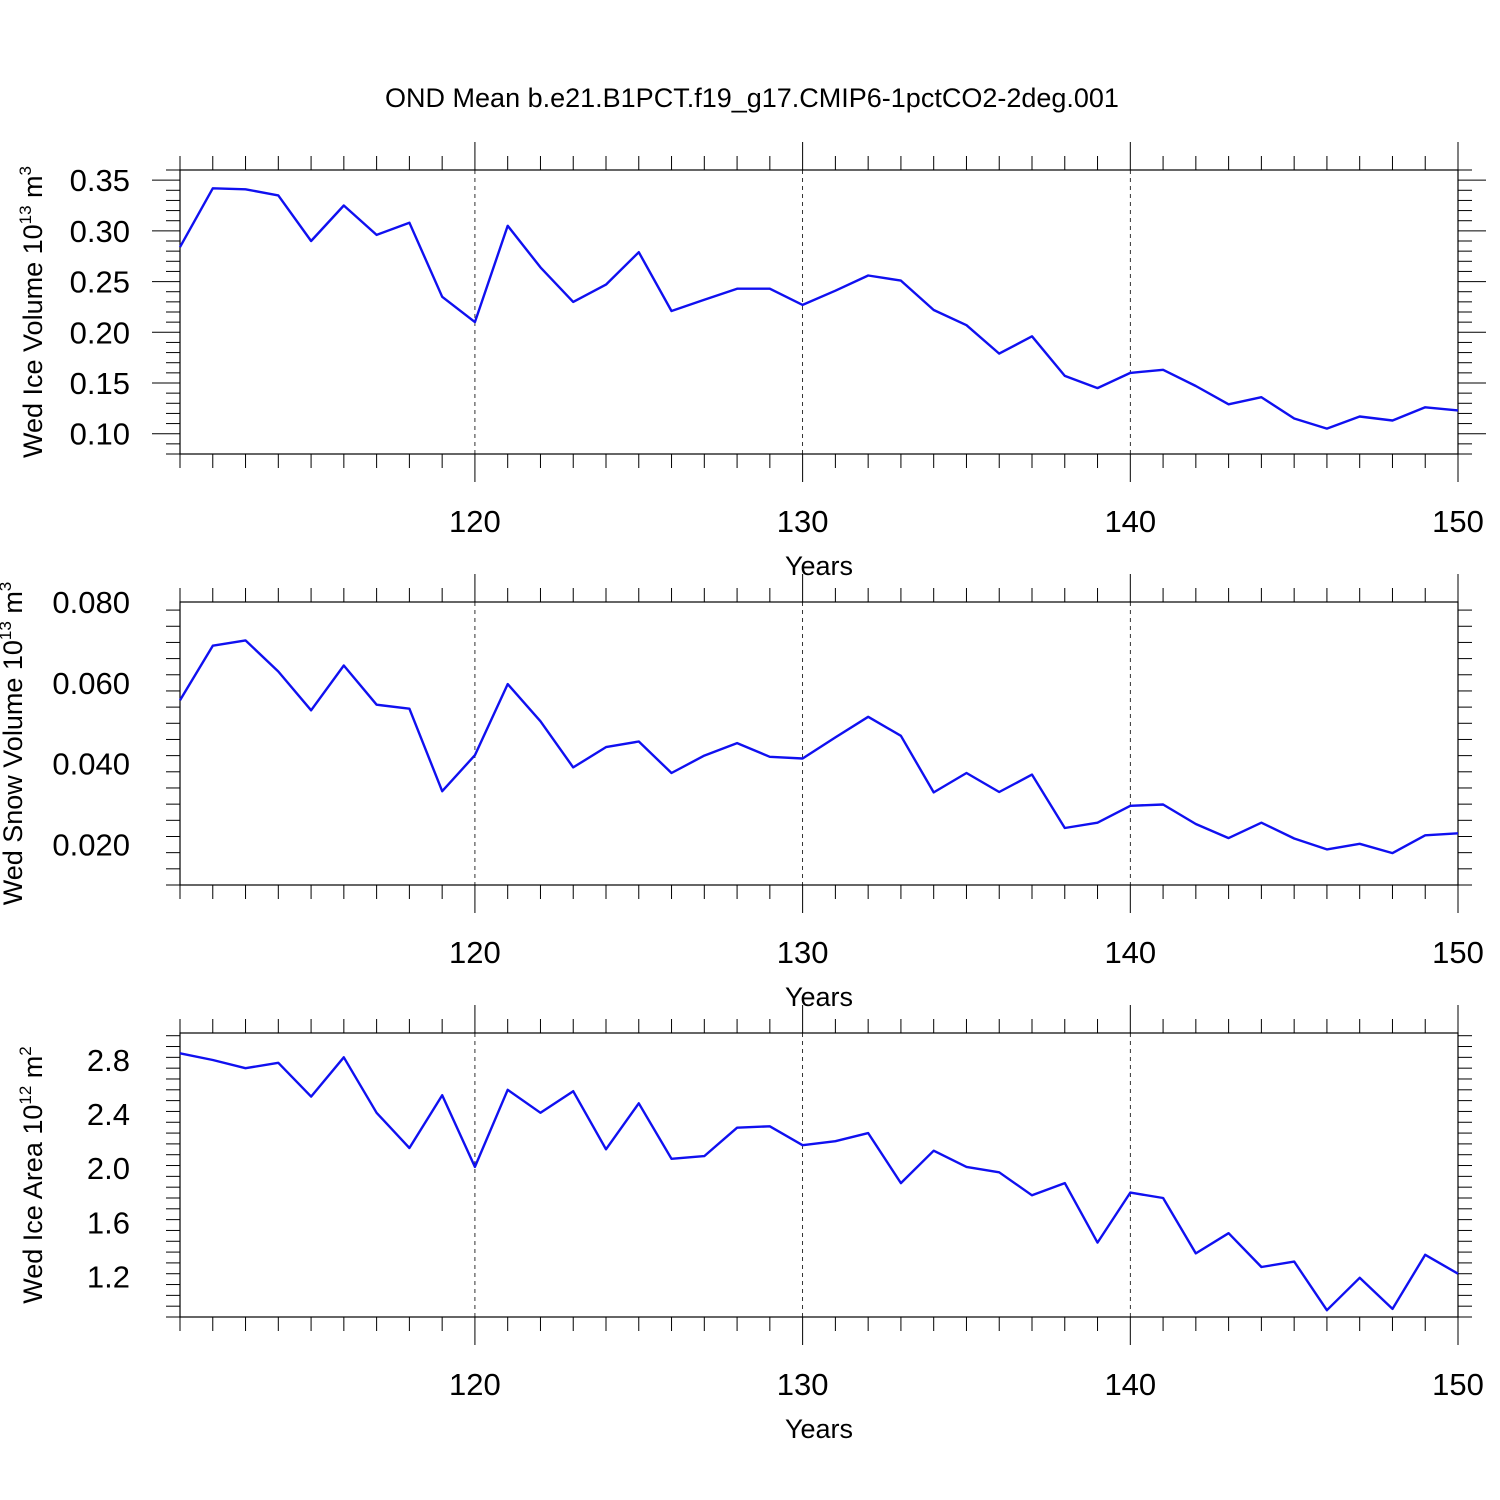  Describe the element at coordinates (100, 383) in the screenshot. I see `y-tick-label: 0.15` at that location.